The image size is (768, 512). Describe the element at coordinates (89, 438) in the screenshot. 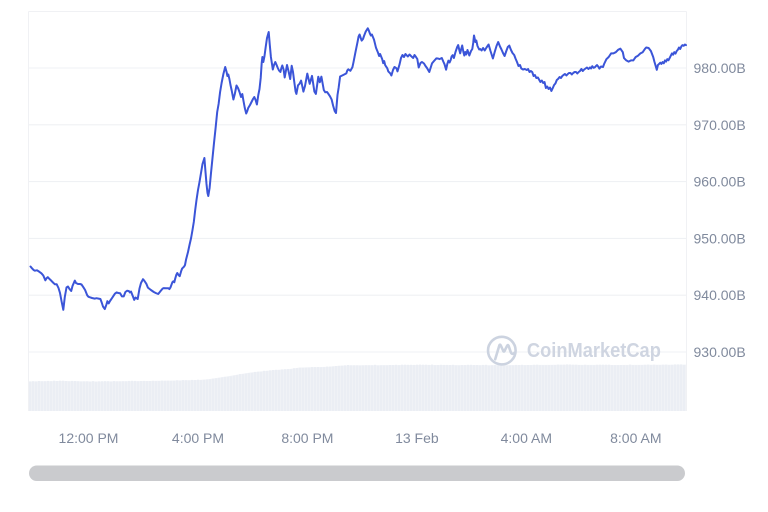

I see `svg-text: 12:00 PM` at that location.